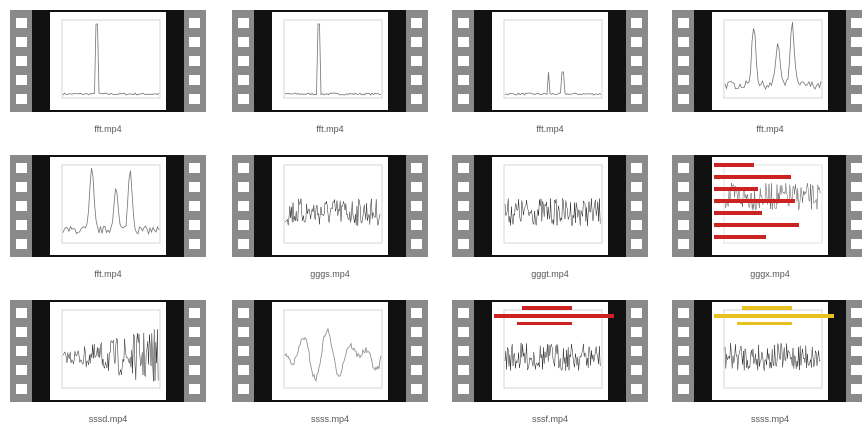 The height and width of the screenshot is (428, 862). Describe the element at coordinates (550, 274) in the screenshot. I see `file-name: gggt.mp4` at that location.